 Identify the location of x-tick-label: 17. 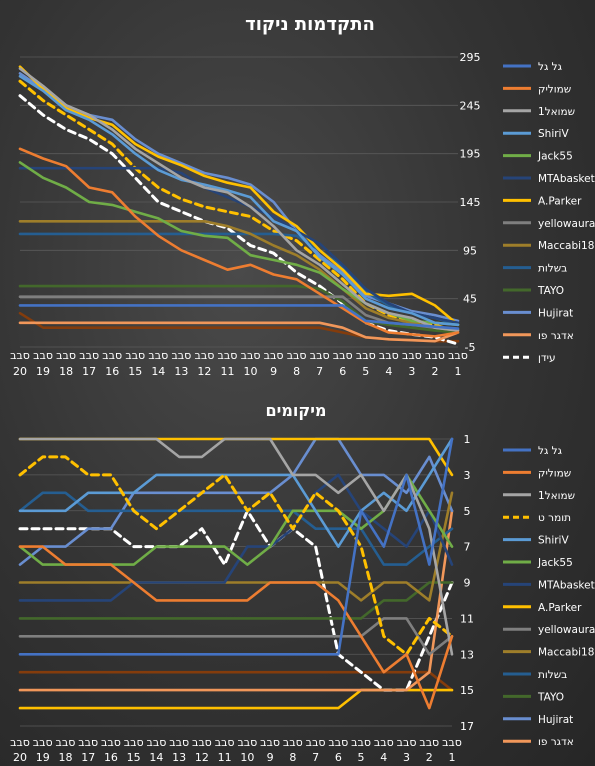
(88, 757).